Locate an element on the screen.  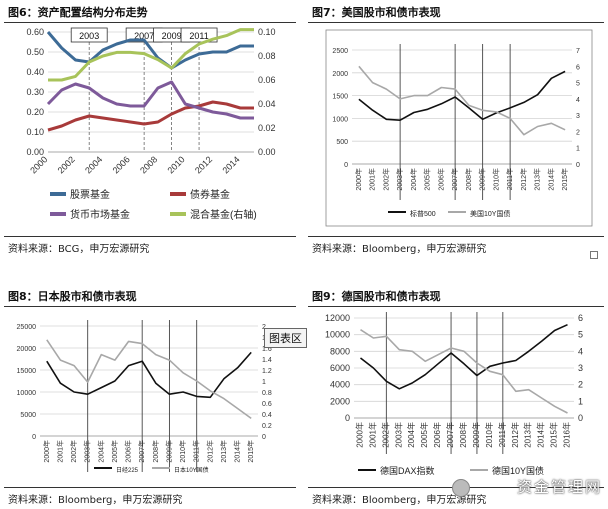
fig6-source-rule is located at coordinates (150, 236).